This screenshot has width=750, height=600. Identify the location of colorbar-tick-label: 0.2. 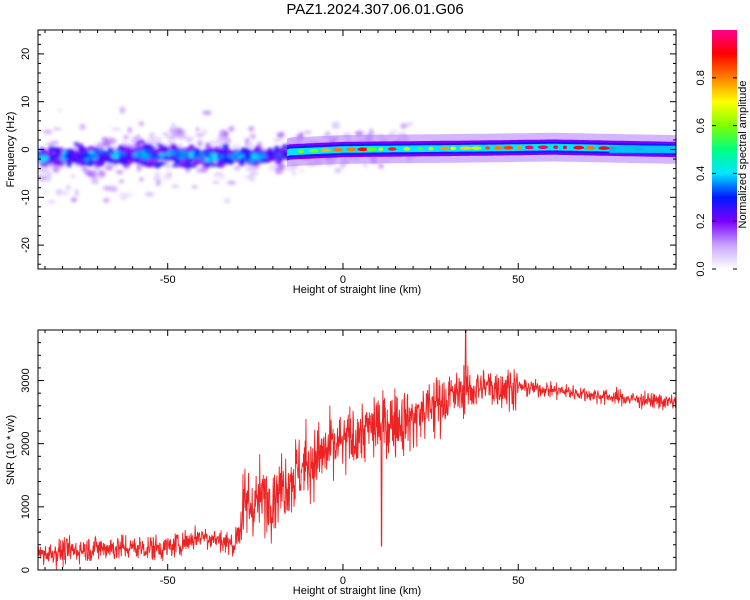
(701, 221).